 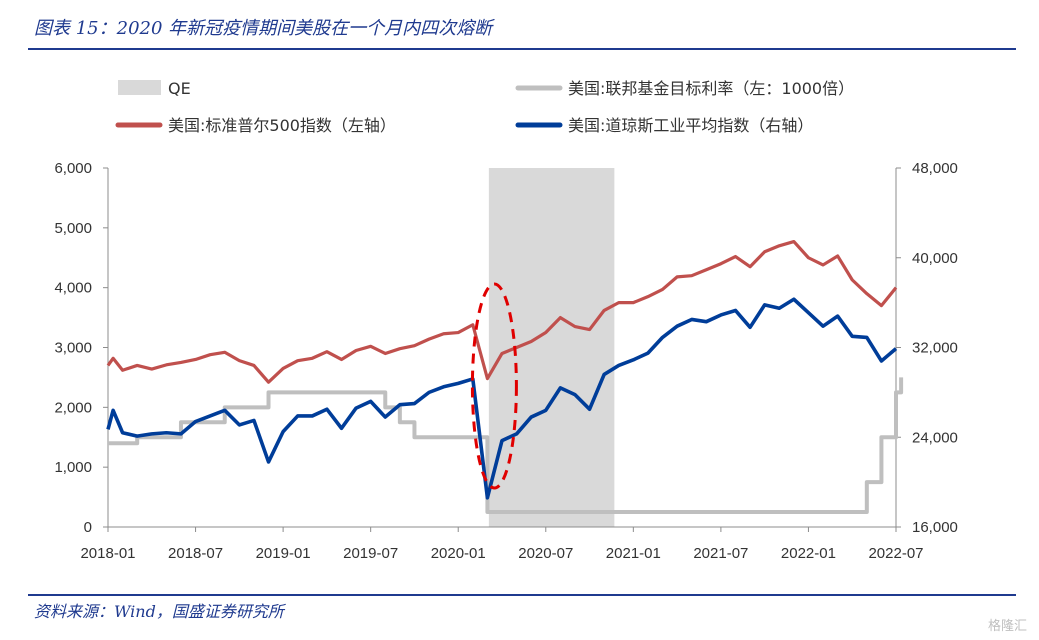 What do you see at coordinates (551, 347) in the screenshot?
I see `qe-band` at bounding box center [551, 347].